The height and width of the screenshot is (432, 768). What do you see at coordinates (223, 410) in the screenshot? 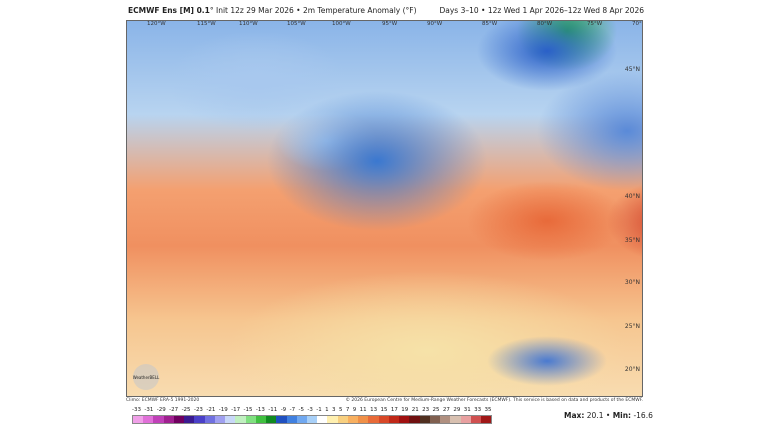
I see `colorbar-tick: -19` at bounding box center [223, 410].